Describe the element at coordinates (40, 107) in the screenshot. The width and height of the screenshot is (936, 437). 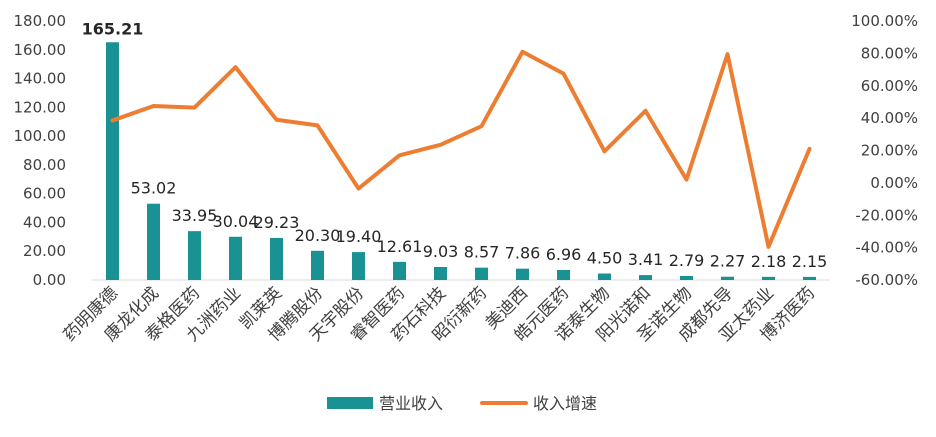
I see `left-axis-tick-label: 120.00` at that location.